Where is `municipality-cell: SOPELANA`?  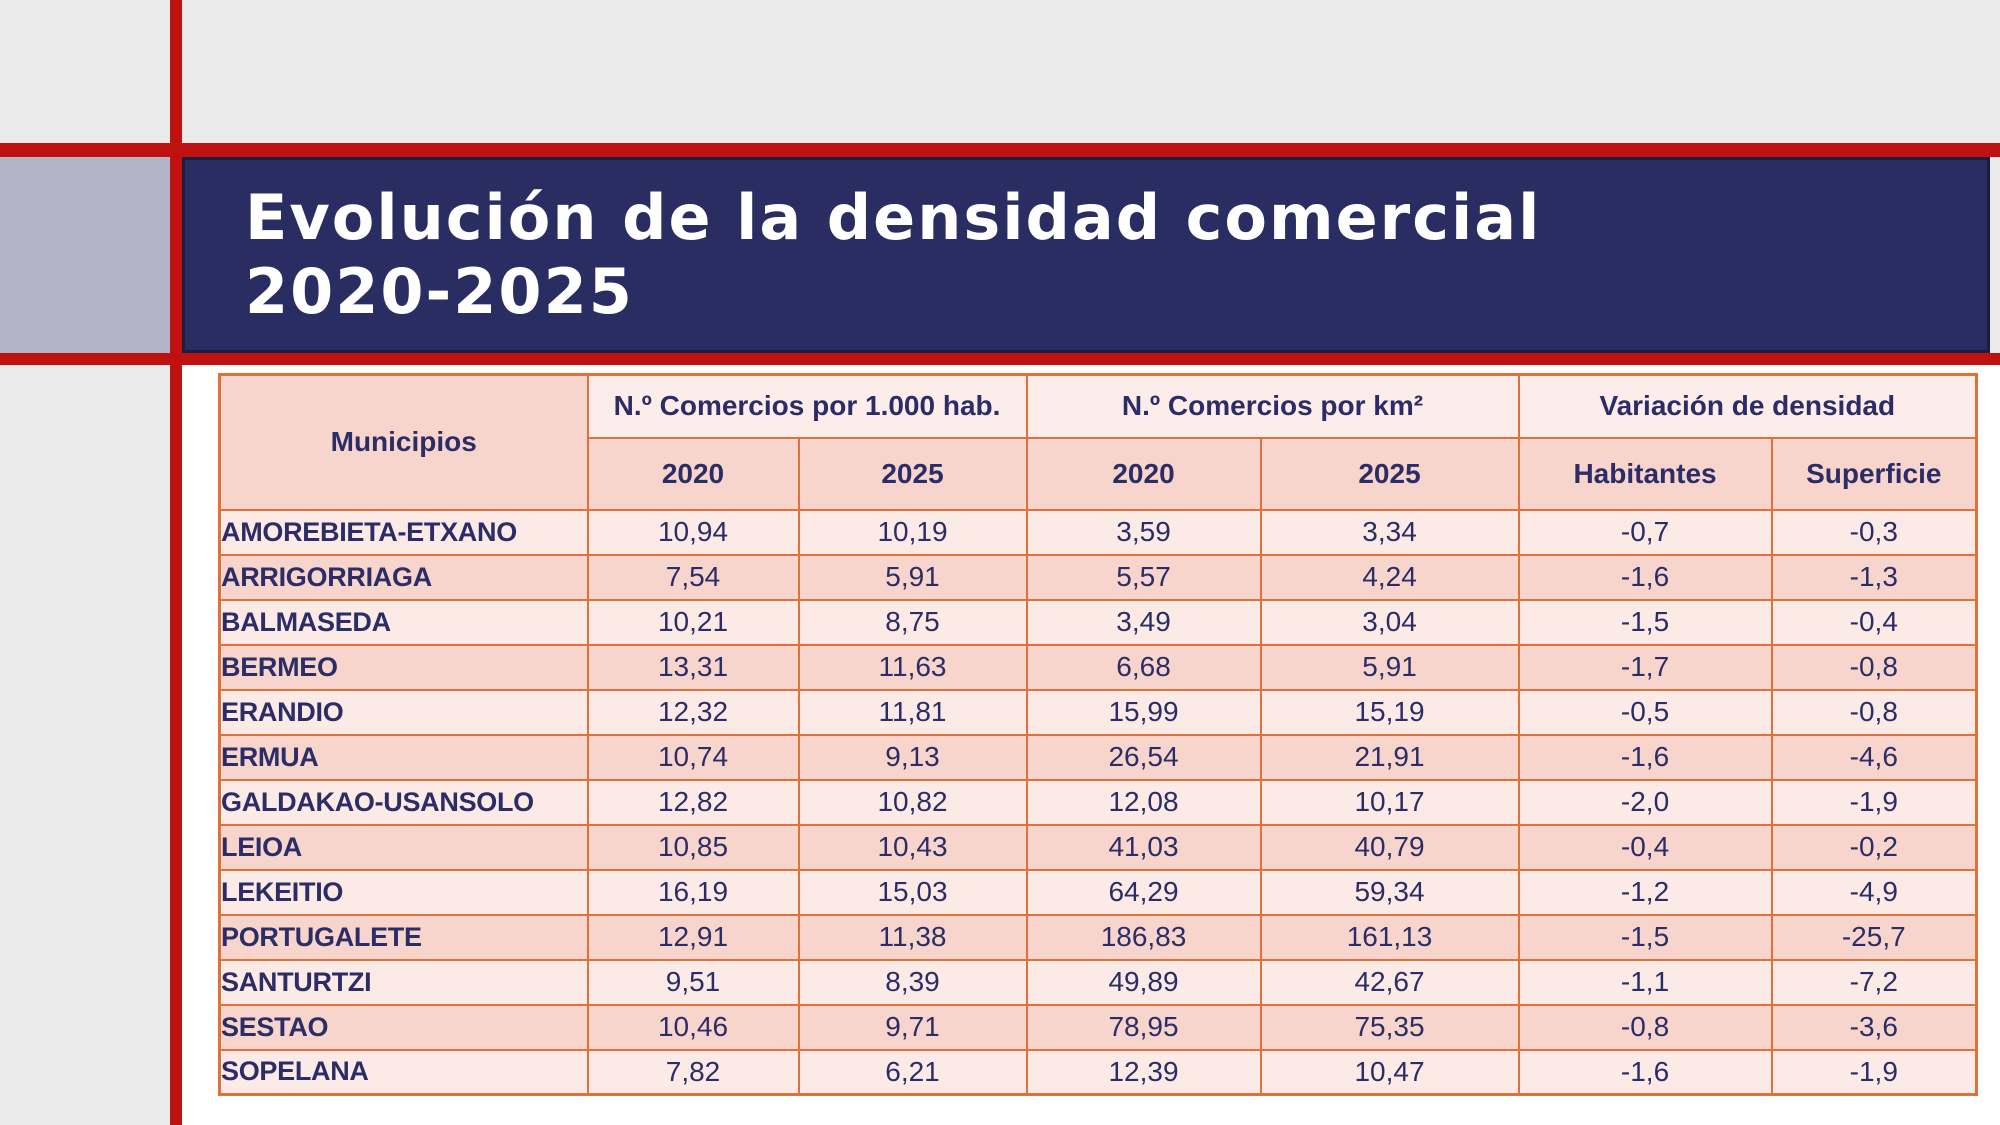
municipality-cell: SOPELANA is located at coordinates (403, 1072).